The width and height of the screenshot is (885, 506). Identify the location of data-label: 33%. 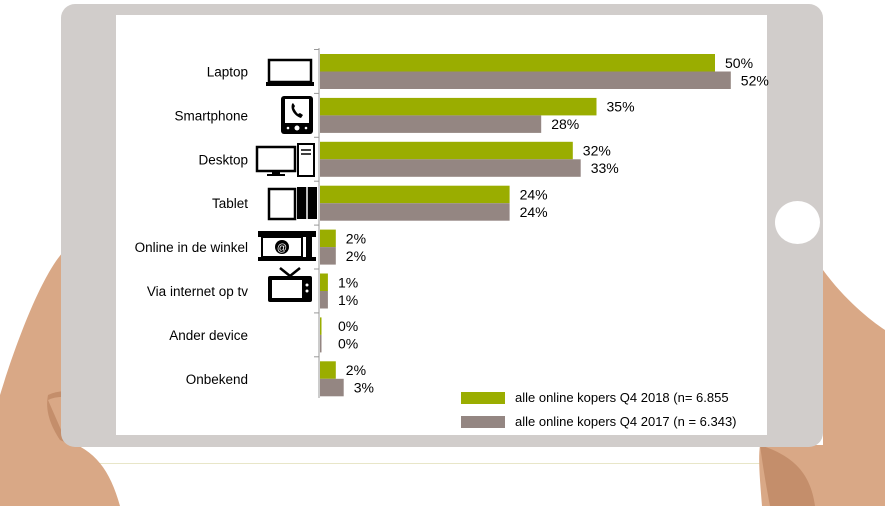
(605, 168).